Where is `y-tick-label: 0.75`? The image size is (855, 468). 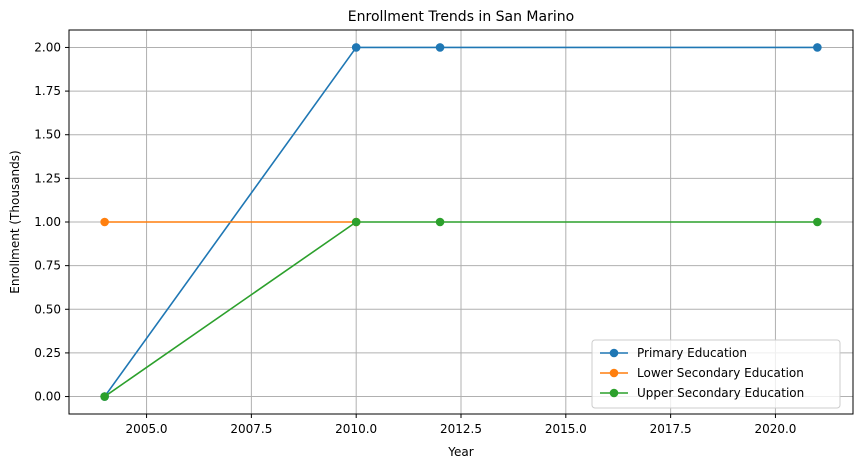
y-tick-label: 0.75 is located at coordinates (47, 266).